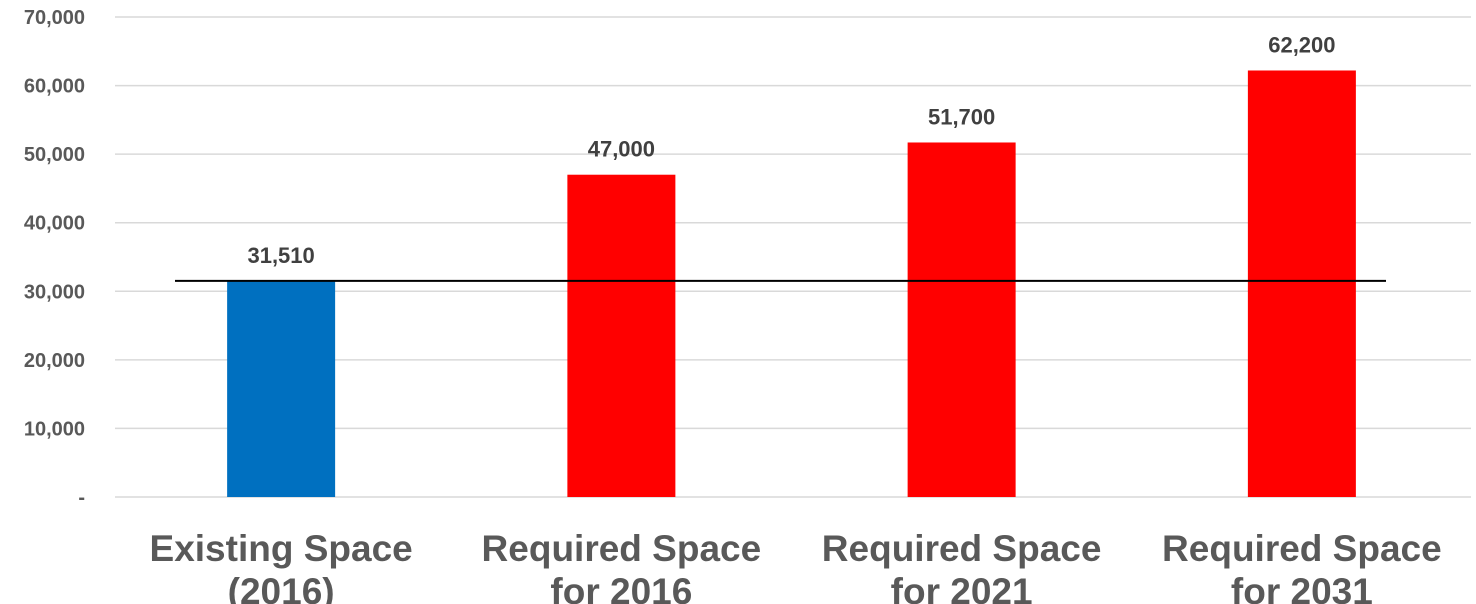  What do you see at coordinates (961, 116) in the screenshot?
I see `data-label: 51,700` at bounding box center [961, 116].